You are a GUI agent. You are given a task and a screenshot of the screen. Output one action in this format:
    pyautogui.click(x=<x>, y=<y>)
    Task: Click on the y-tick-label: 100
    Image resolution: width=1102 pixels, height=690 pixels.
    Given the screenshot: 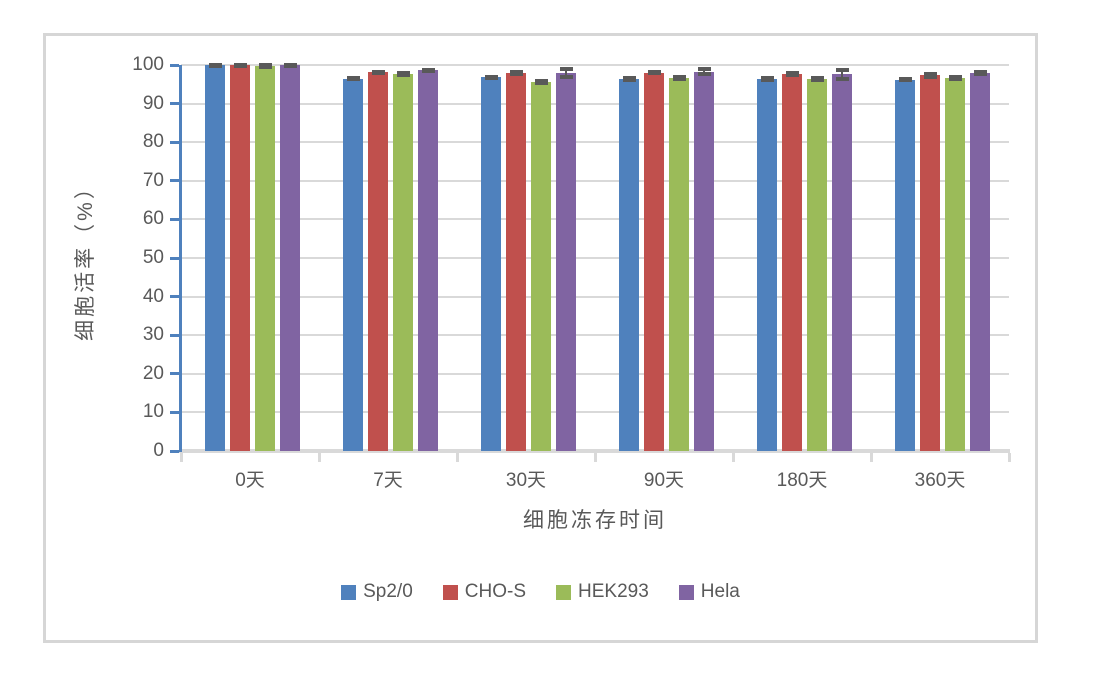 What is the action you would take?
    pyautogui.click(x=148, y=64)
    